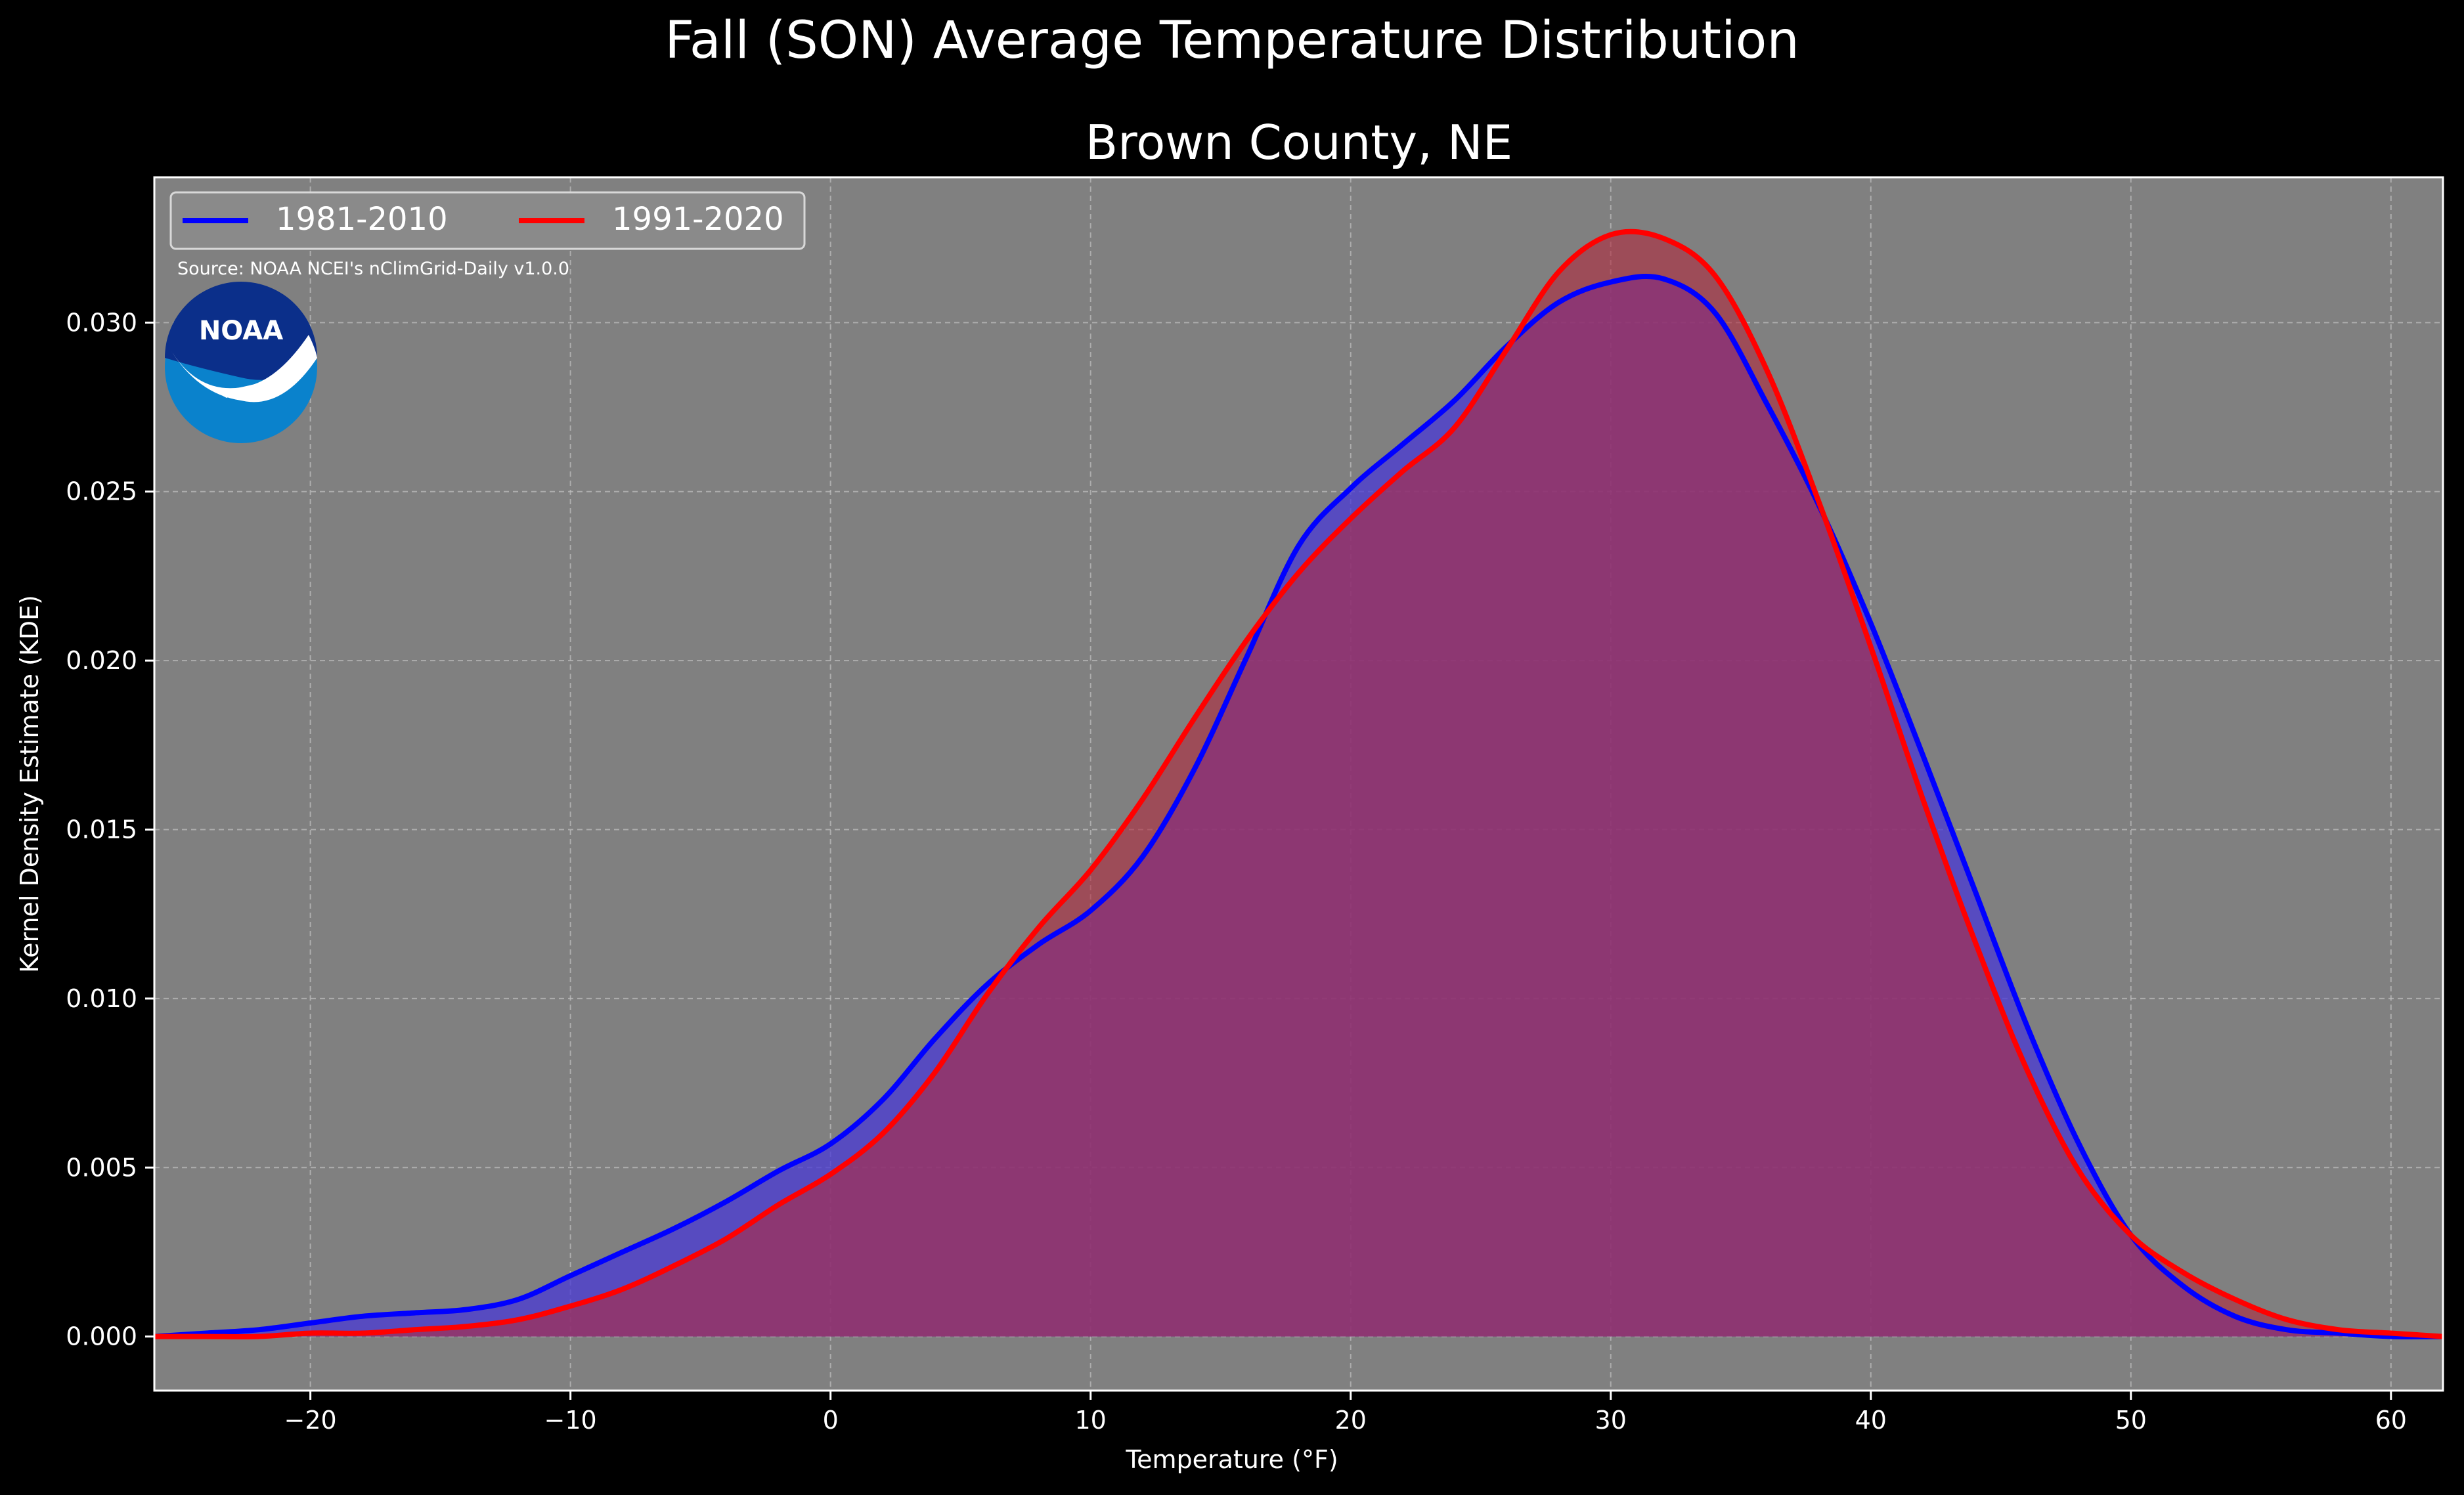 The height and width of the screenshot is (1495, 2464). What do you see at coordinates (241, 331) in the screenshot?
I see `logo-text: NOAA` at bounding box center [241, 331].